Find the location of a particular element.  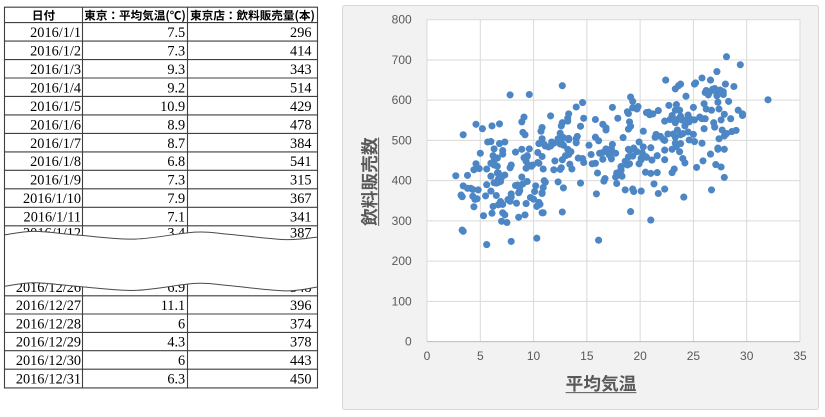

svg-text: 2016/1/9 is located at coordinates (55, 181).